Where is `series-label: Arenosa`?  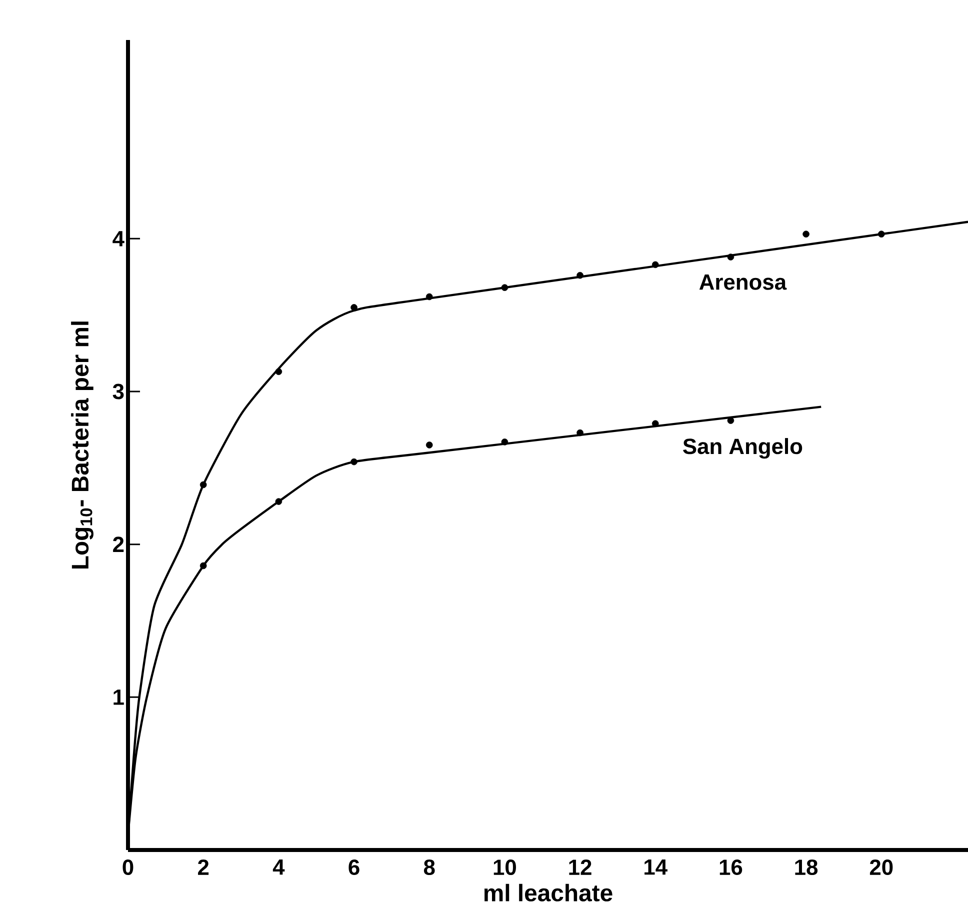
series-label: Arenosa is located at coordinates (743, 282).